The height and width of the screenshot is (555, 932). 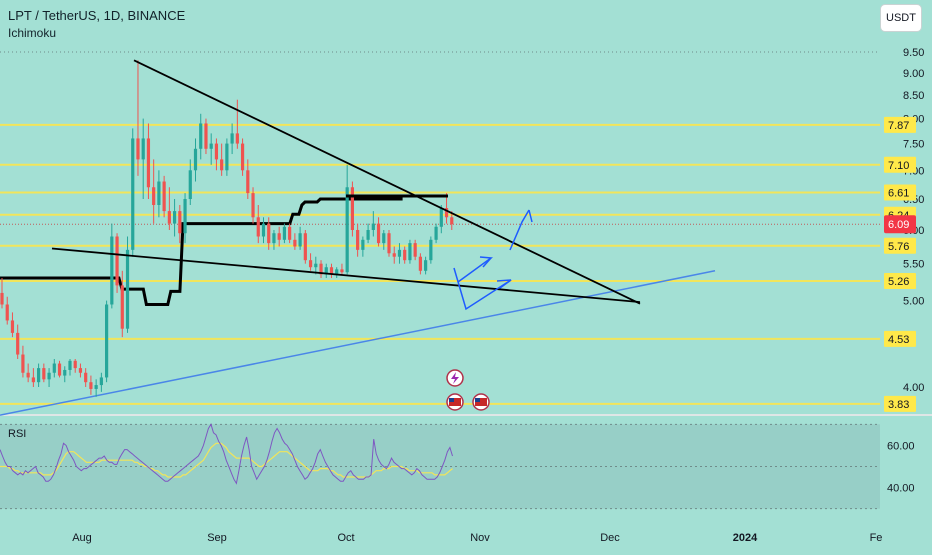 What do you see at coordinates (913, 145) in the screenshot?
I see `price-axis-tick: 7.50` at bounding box center [913, 145].